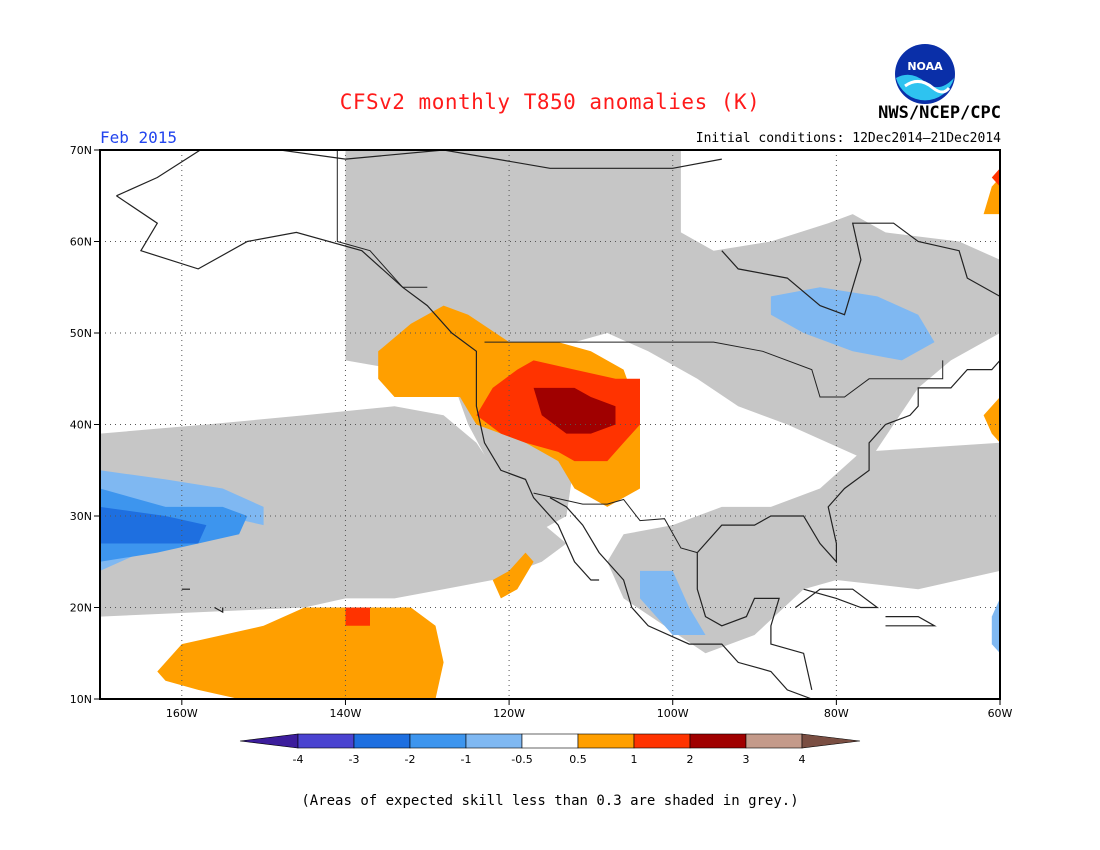 The width and height of the screenshot is (1100, 850). Describe the element at coordinates (690, 759) in the screenshot. I see `colorbar-label: 2` at that location.